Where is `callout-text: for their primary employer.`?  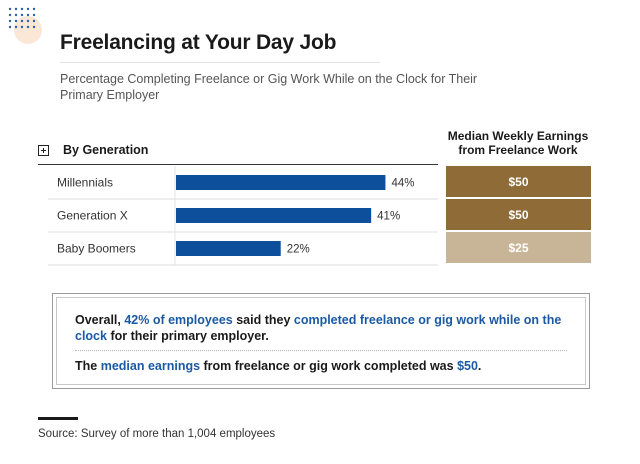 callout-text: for their primary employer. is located at coordinates (187, 336).